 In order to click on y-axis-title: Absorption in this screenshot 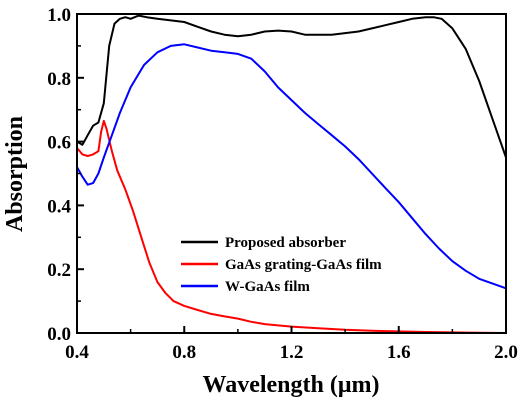, I will do `click(15, 174)`.